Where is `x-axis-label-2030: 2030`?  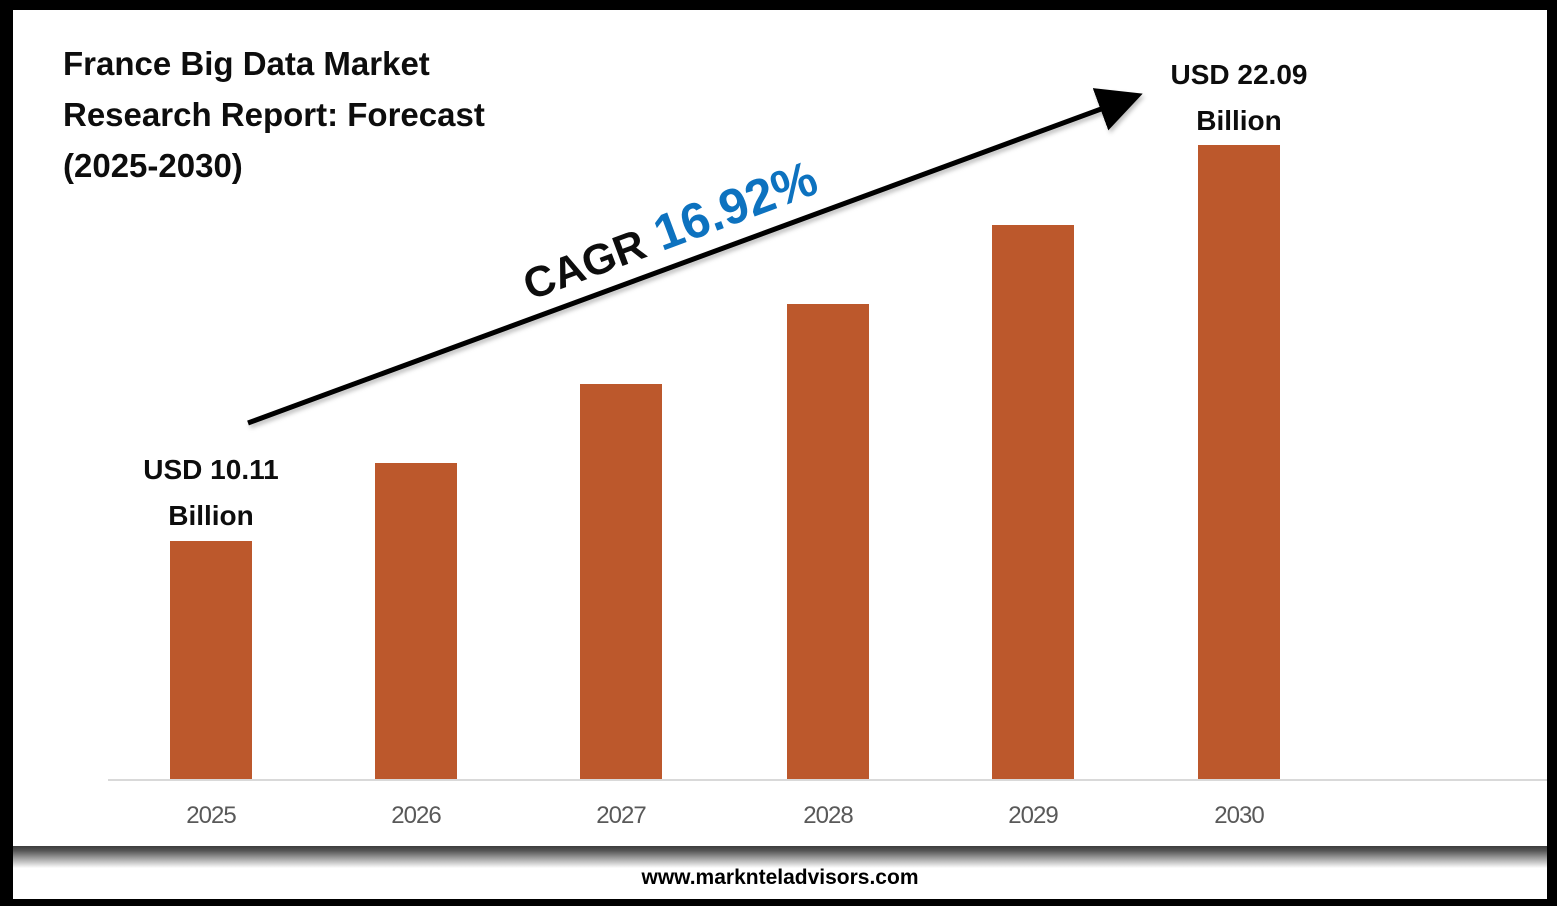 x-axis-label-2030: 2030 is located at coordinates (1239, 815).